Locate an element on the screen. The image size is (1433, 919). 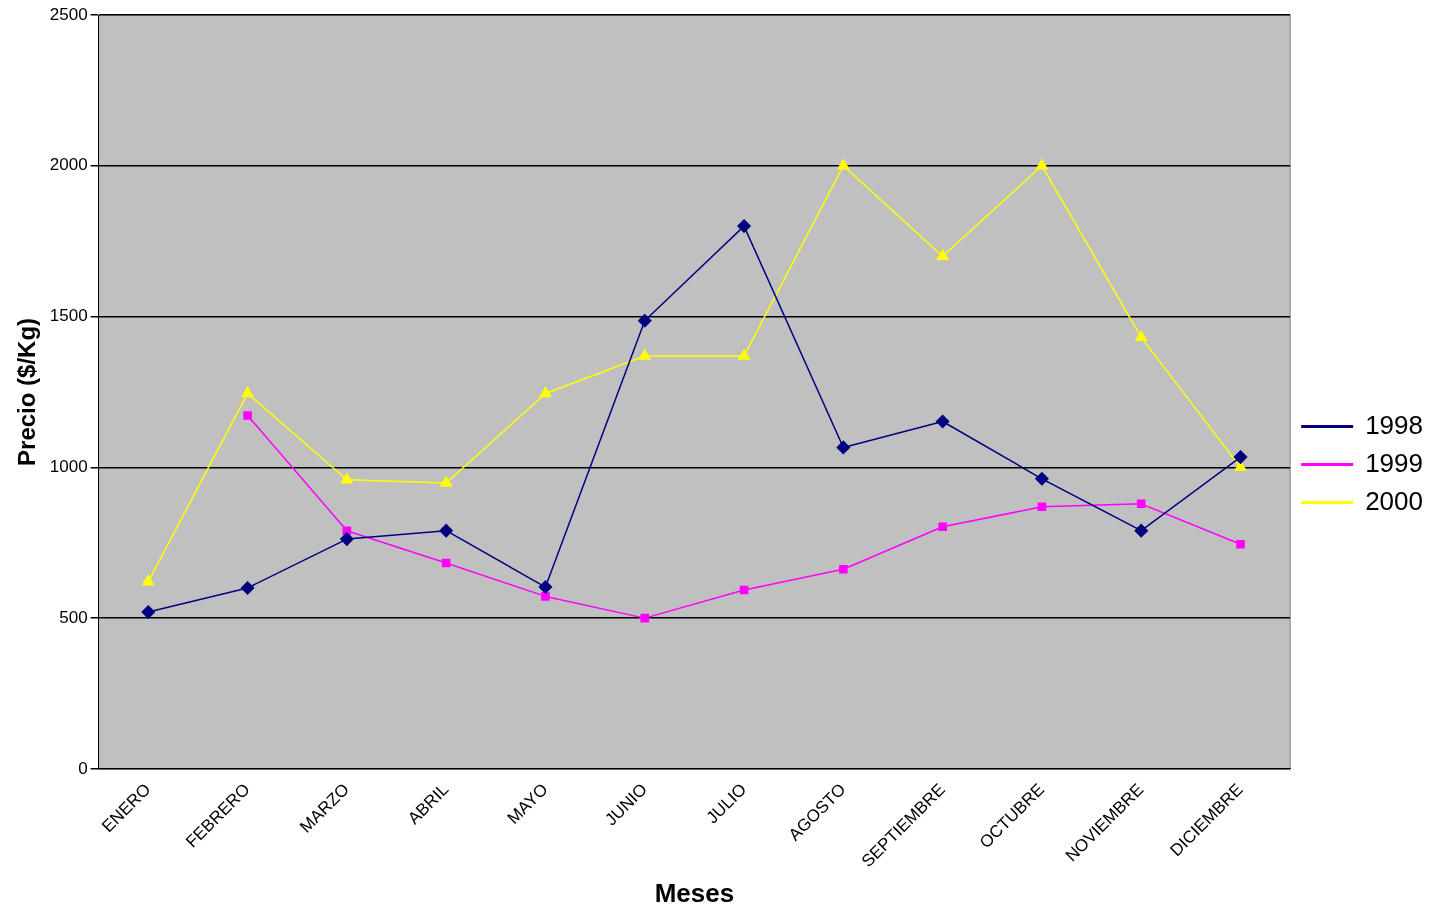
legend-label: 2000 is located at coordinates (1394, 500).